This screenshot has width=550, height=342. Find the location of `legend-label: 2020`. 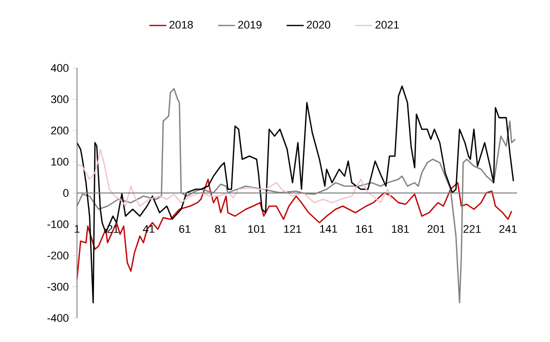

legend-label: 2020 is located at coordinates (318, 24).